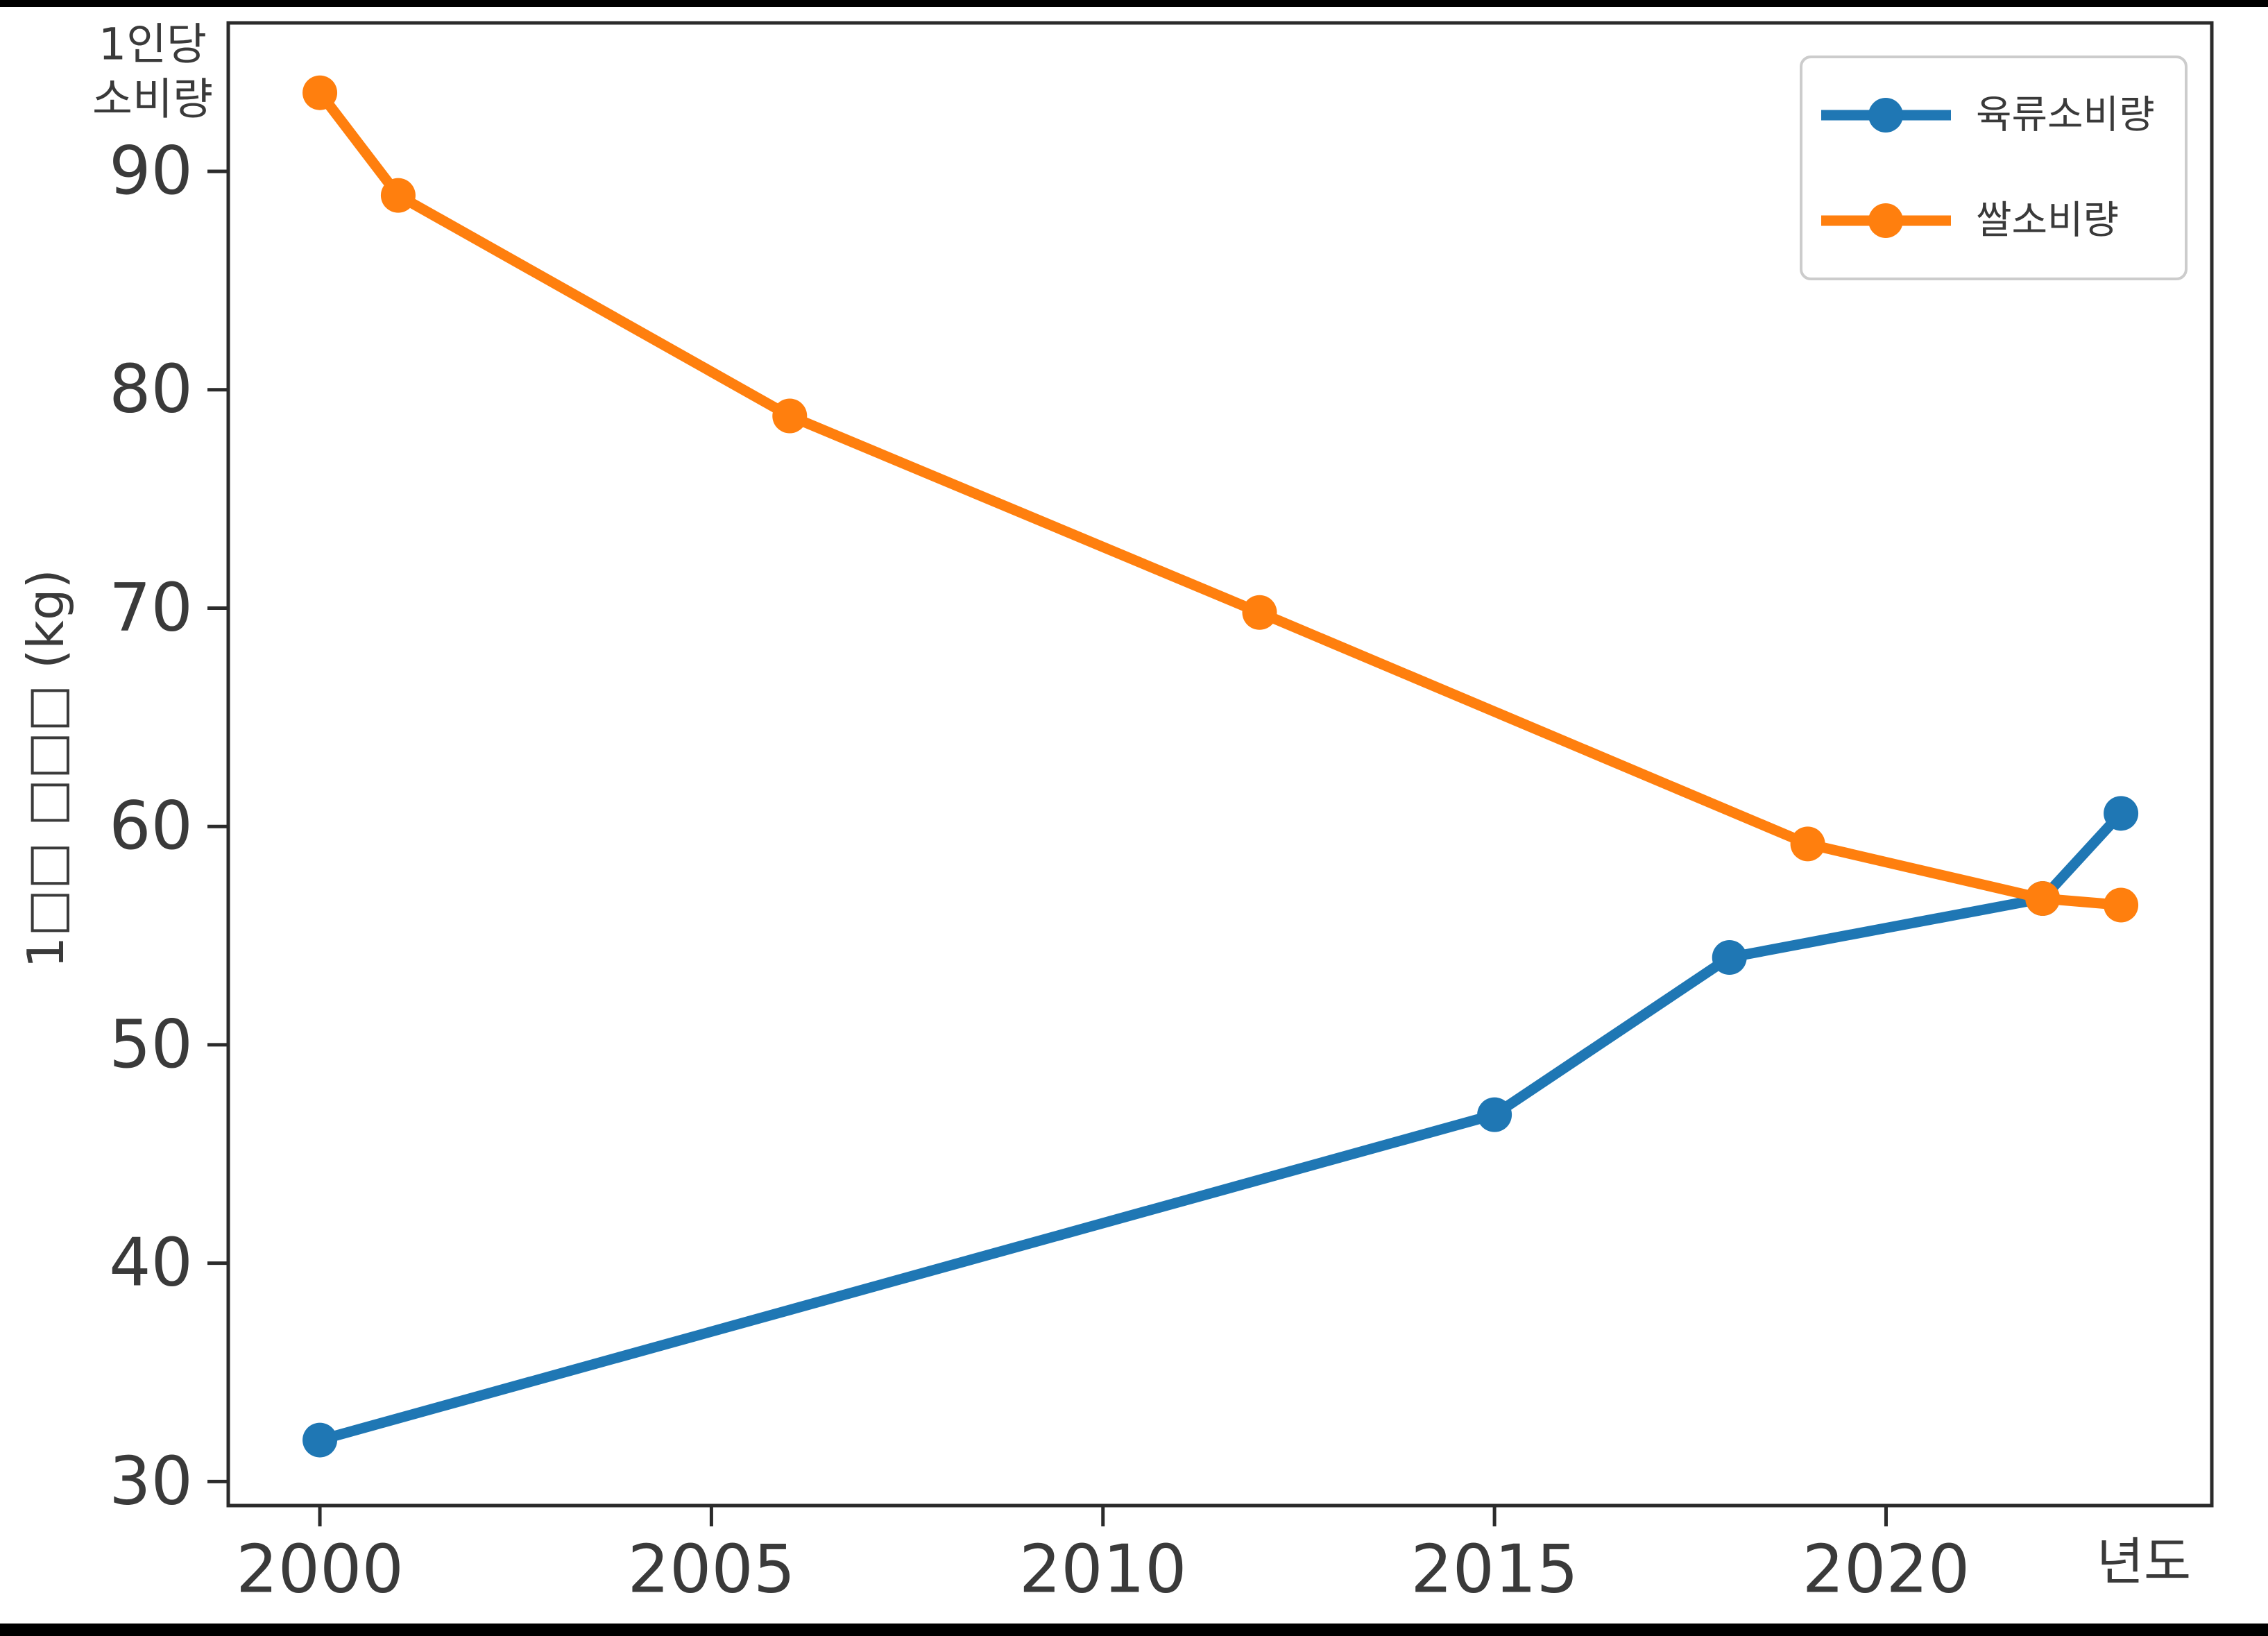 The height and width of the screenshot is (1636, 2268). I want to click on x-tick-label: 2020, so click(1886, 1570).